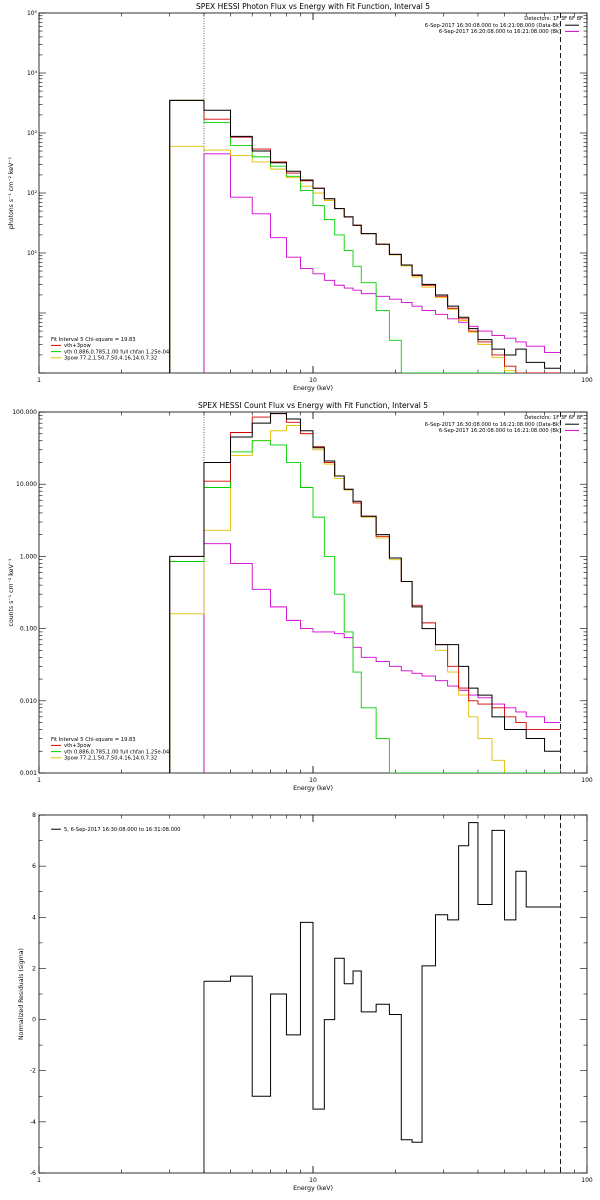 Image resolution: width=600 pixels, height=1200 pixels. I want to click on y-tick-label: -6, so click(33, 1173).